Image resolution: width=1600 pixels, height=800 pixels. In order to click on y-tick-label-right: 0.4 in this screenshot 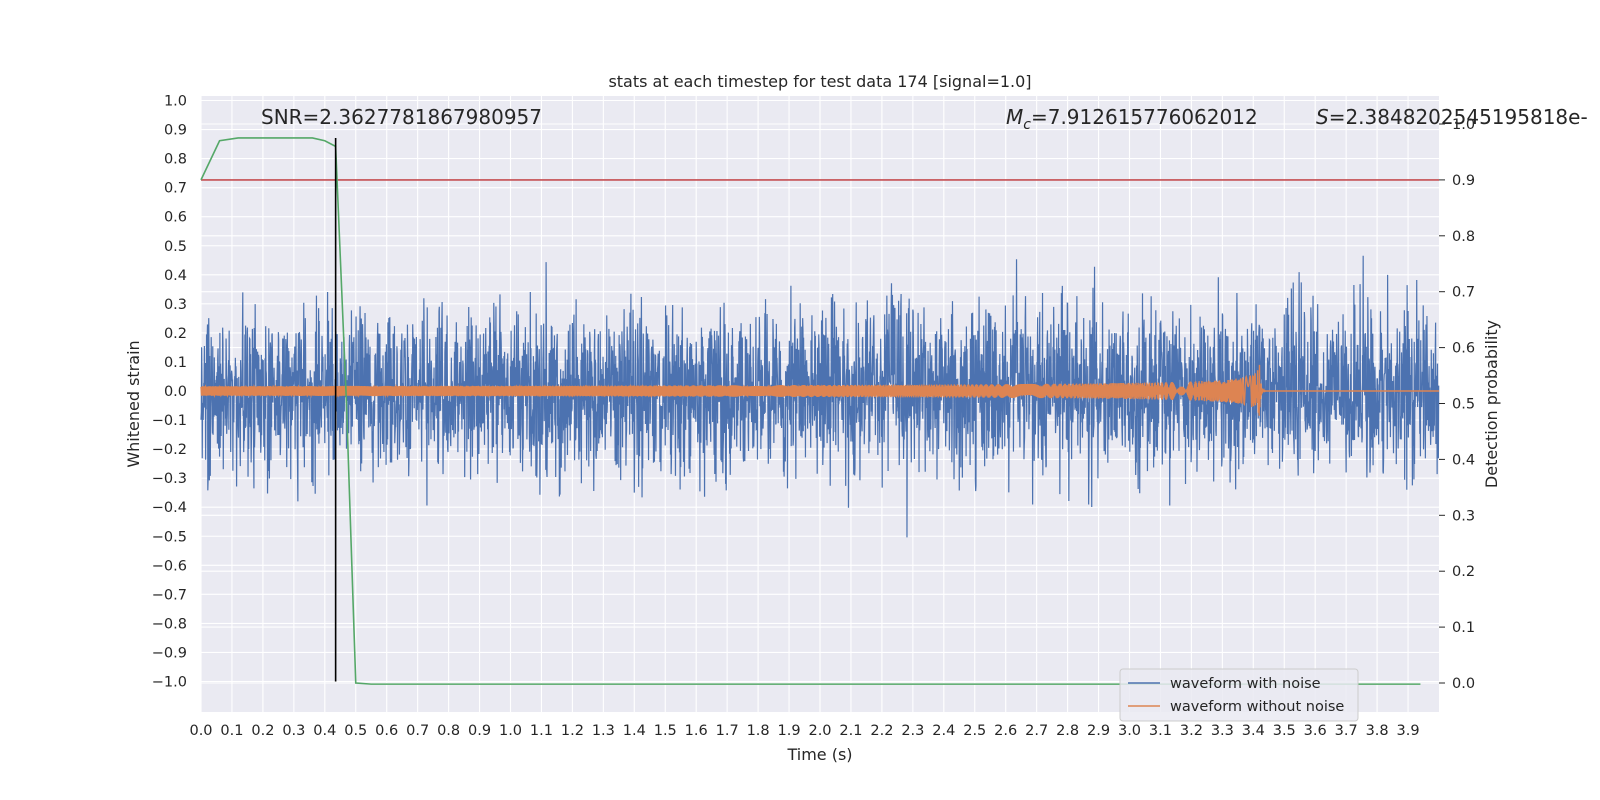, I will do `click(1463, 460)`.